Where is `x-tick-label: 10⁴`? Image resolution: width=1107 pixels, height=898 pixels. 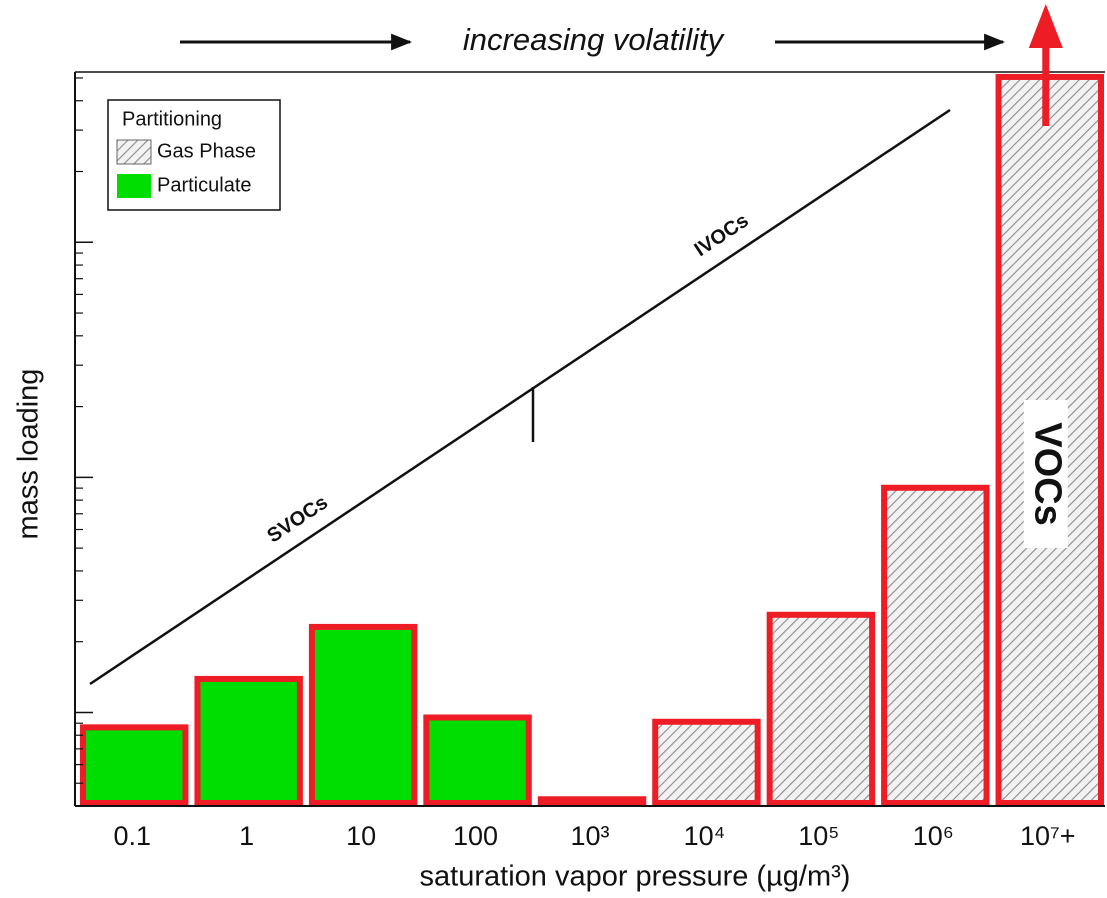
x-tick-label: 10⁴ is located at coordinates (705, 836).